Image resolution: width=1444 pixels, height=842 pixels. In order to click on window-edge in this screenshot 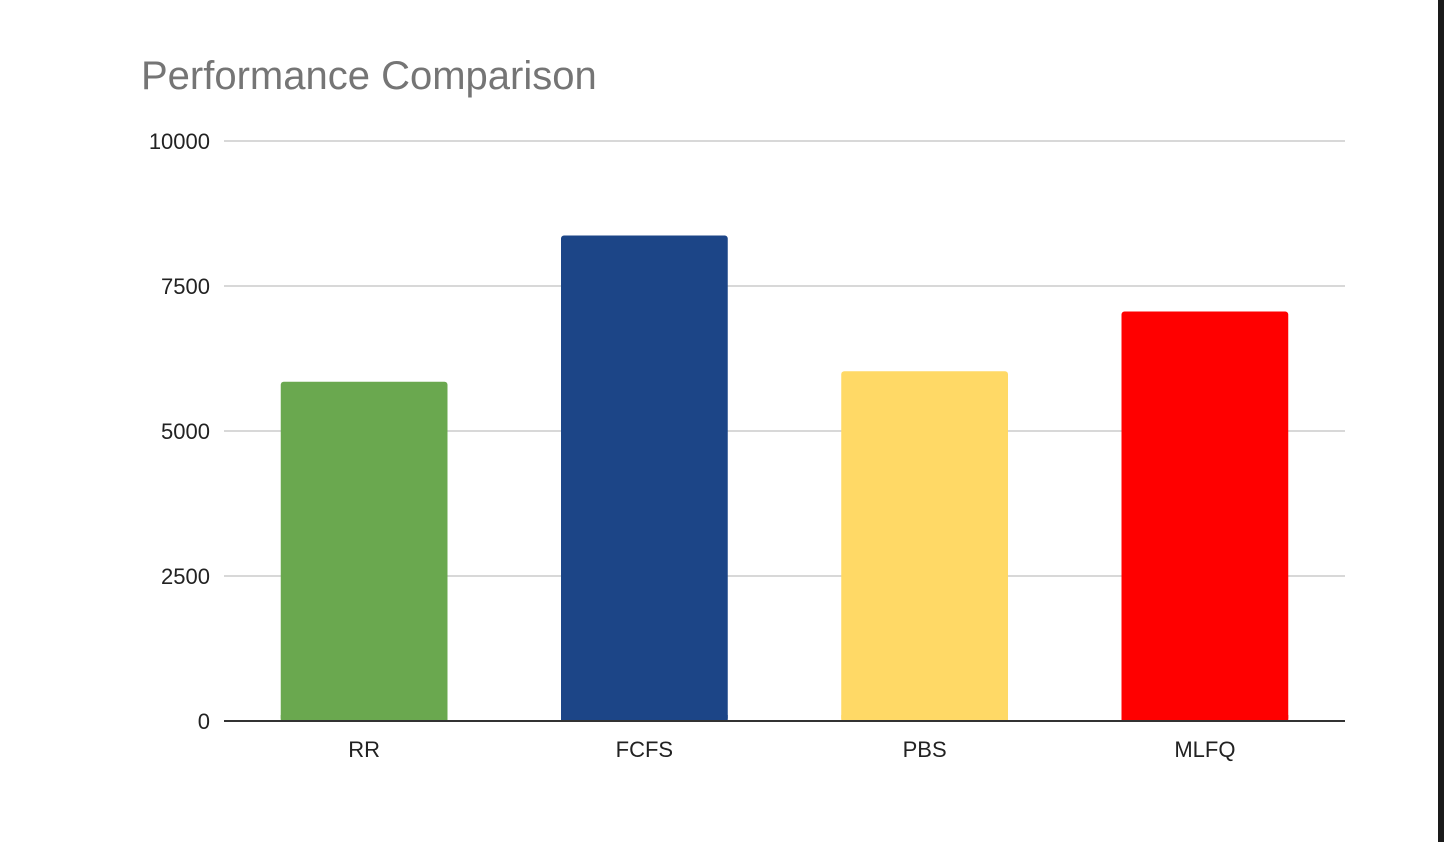, I will do `click(1441, 421)`.